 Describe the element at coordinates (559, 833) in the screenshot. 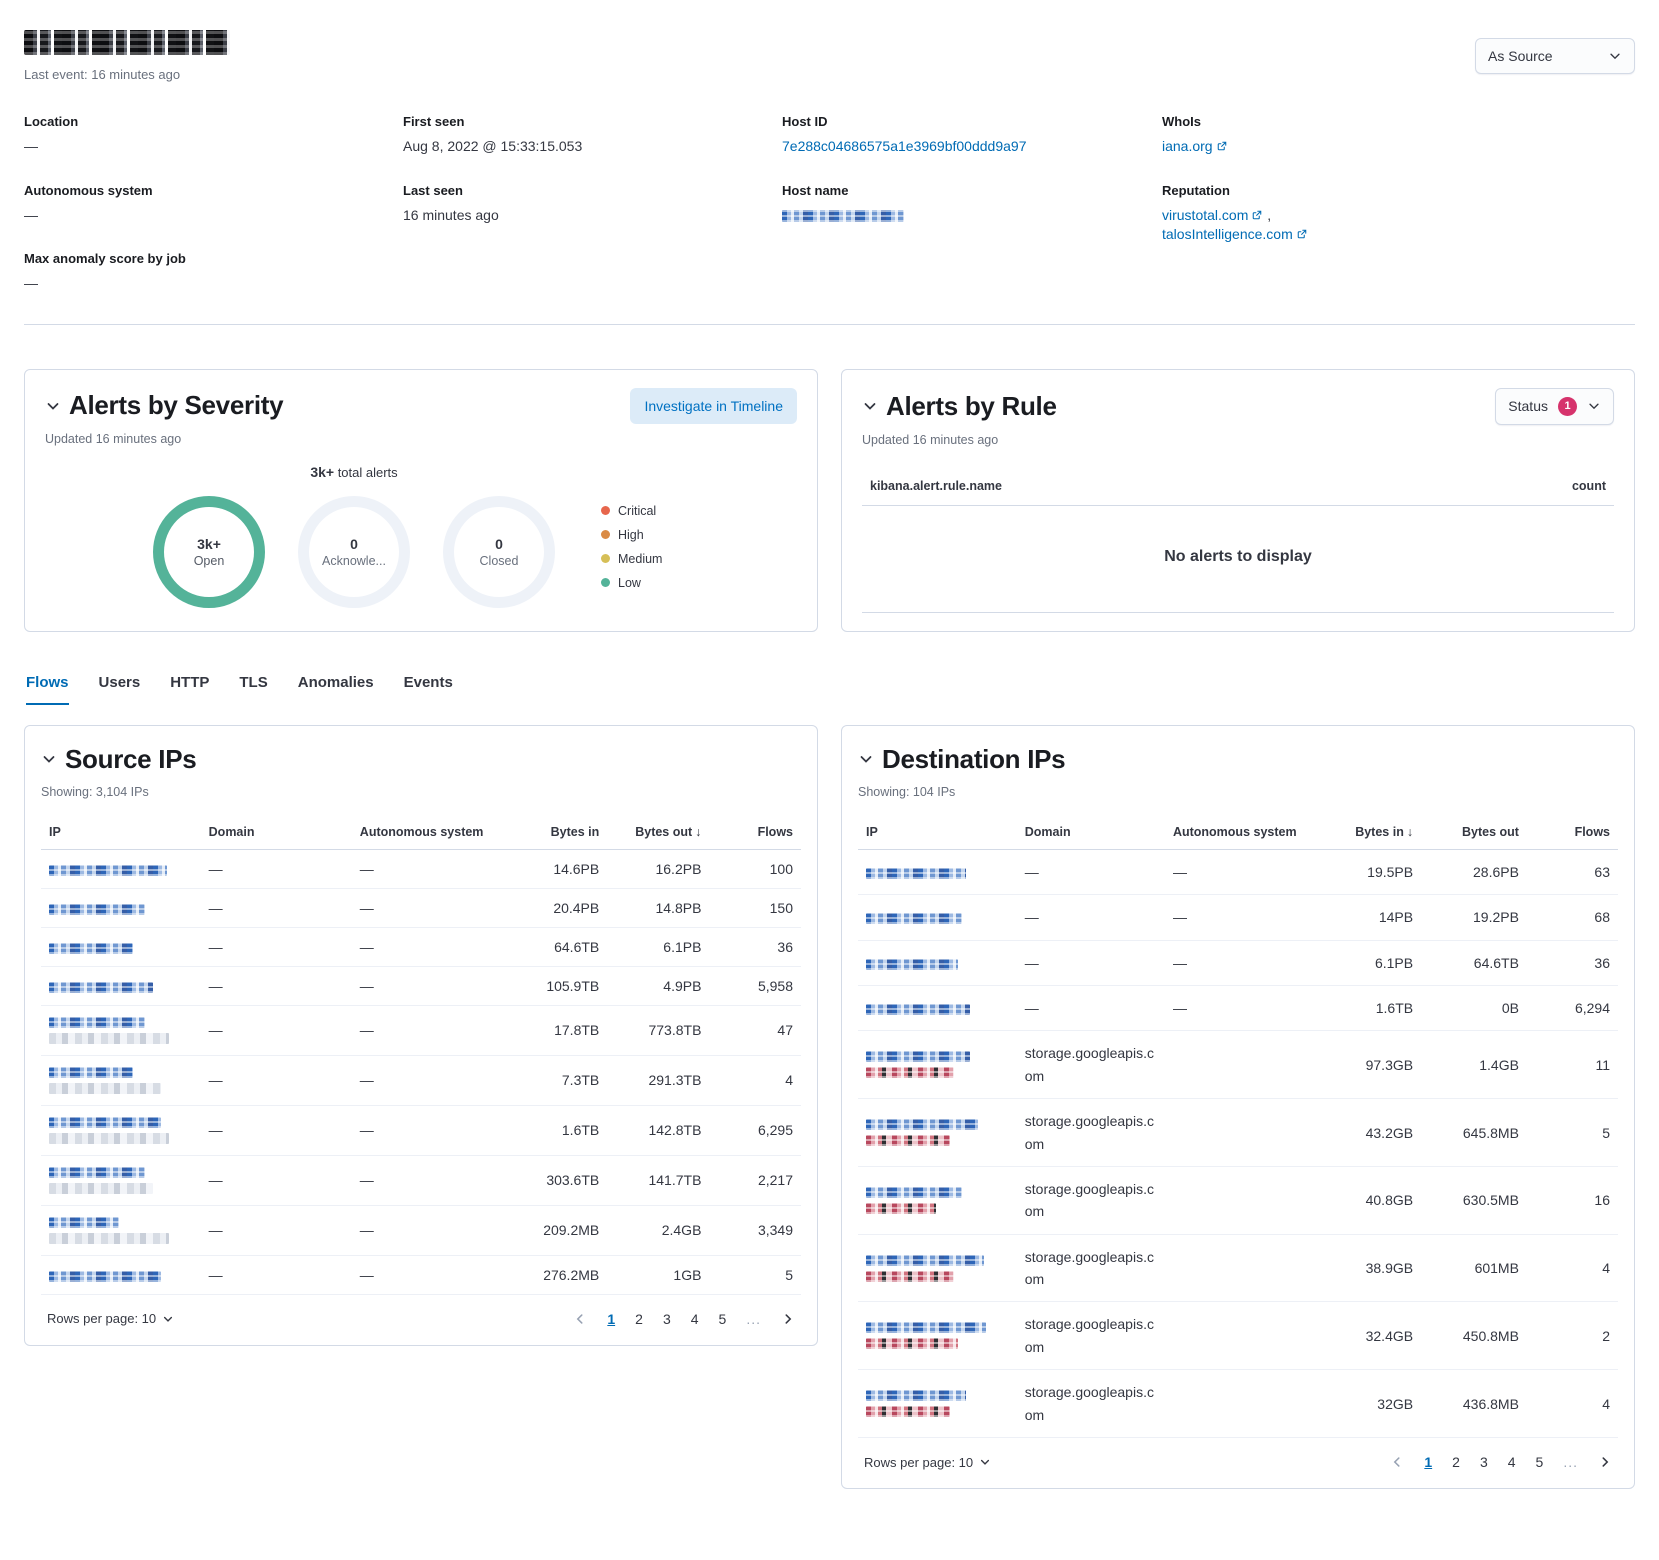

I see `column-header-bytes-in: Bytes in` at that location.